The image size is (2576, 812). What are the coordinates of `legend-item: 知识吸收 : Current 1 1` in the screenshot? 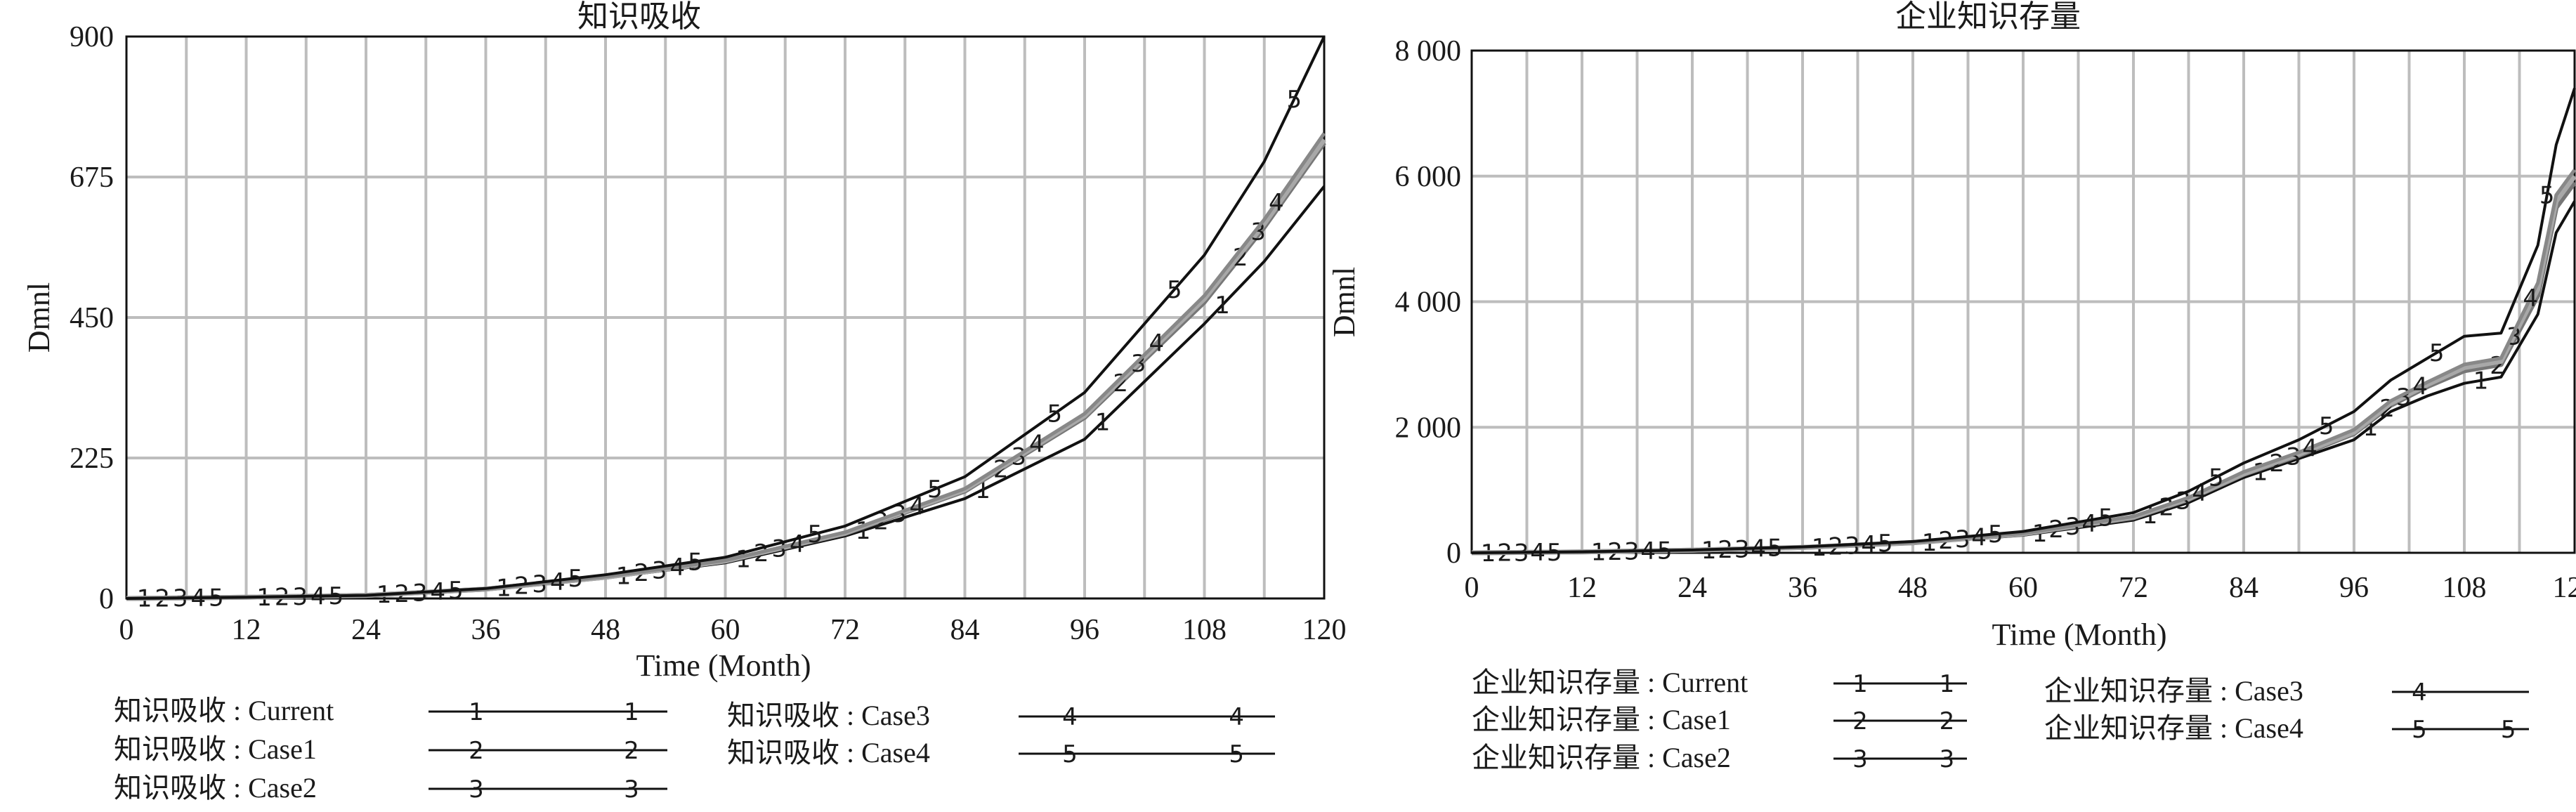 It's located at (391, 710).